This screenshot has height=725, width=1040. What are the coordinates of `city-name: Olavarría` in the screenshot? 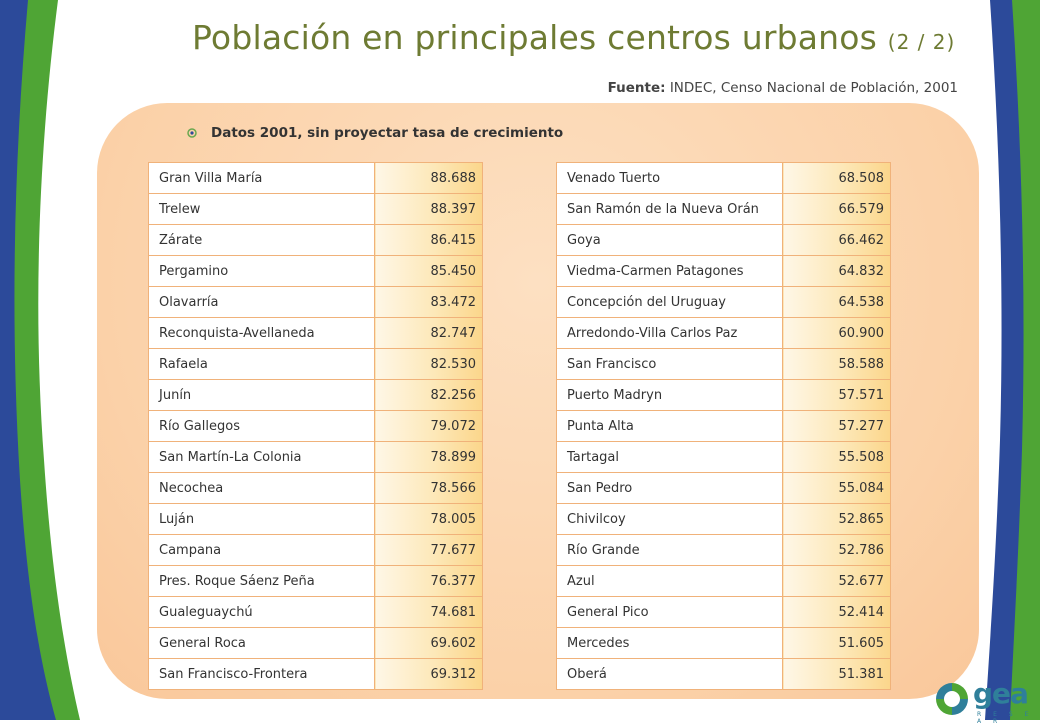 It's located at (261, 302).